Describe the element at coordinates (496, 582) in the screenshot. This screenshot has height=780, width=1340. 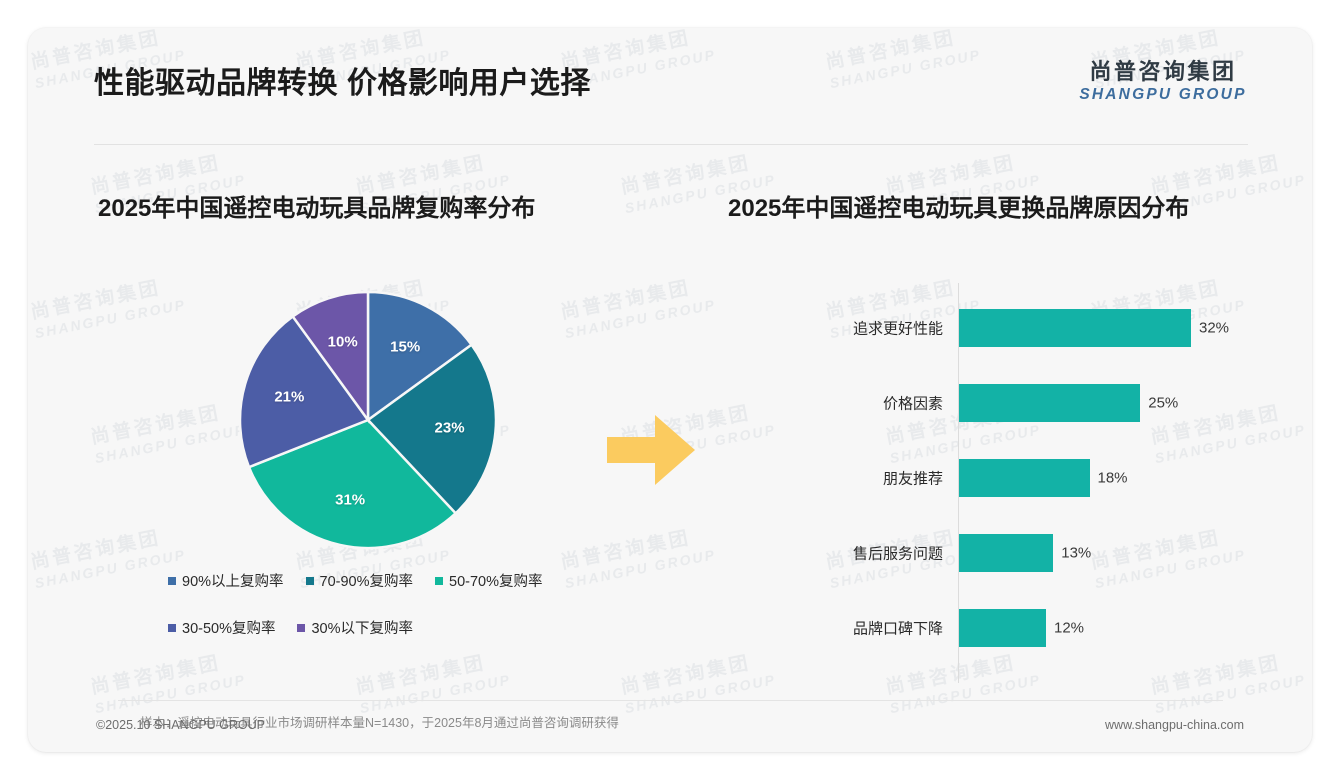
I see `pie-legend-label: 50-70%复购率` at that location.